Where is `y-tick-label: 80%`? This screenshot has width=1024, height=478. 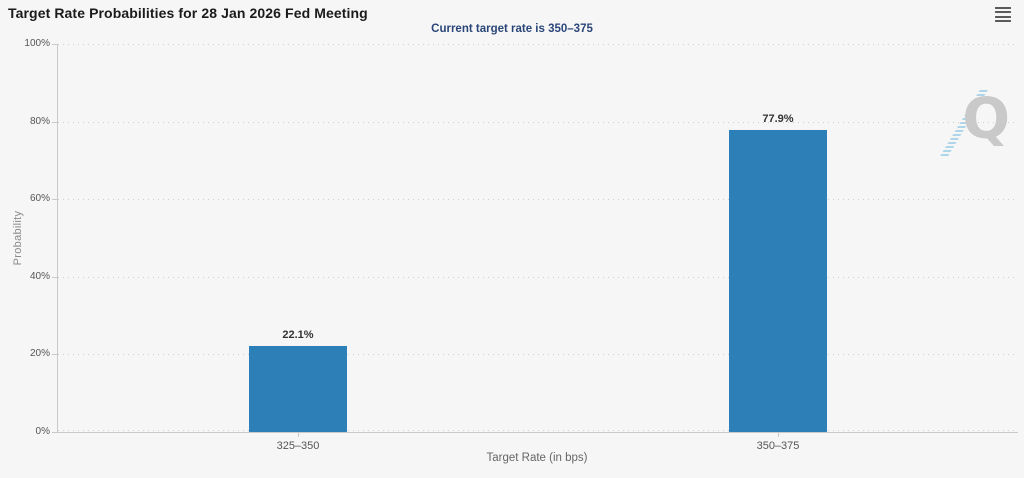
y-tick-label: 80% is located at coordinates (39, 121).